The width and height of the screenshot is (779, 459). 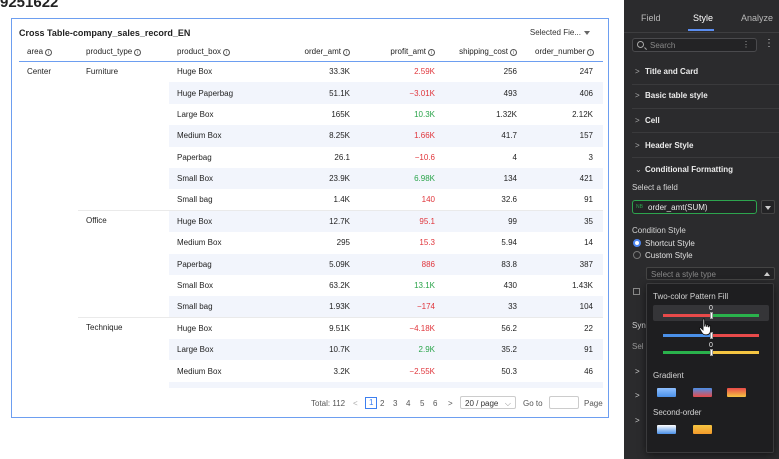 I want to click on goto-page-input, so click(x=564, y=402).